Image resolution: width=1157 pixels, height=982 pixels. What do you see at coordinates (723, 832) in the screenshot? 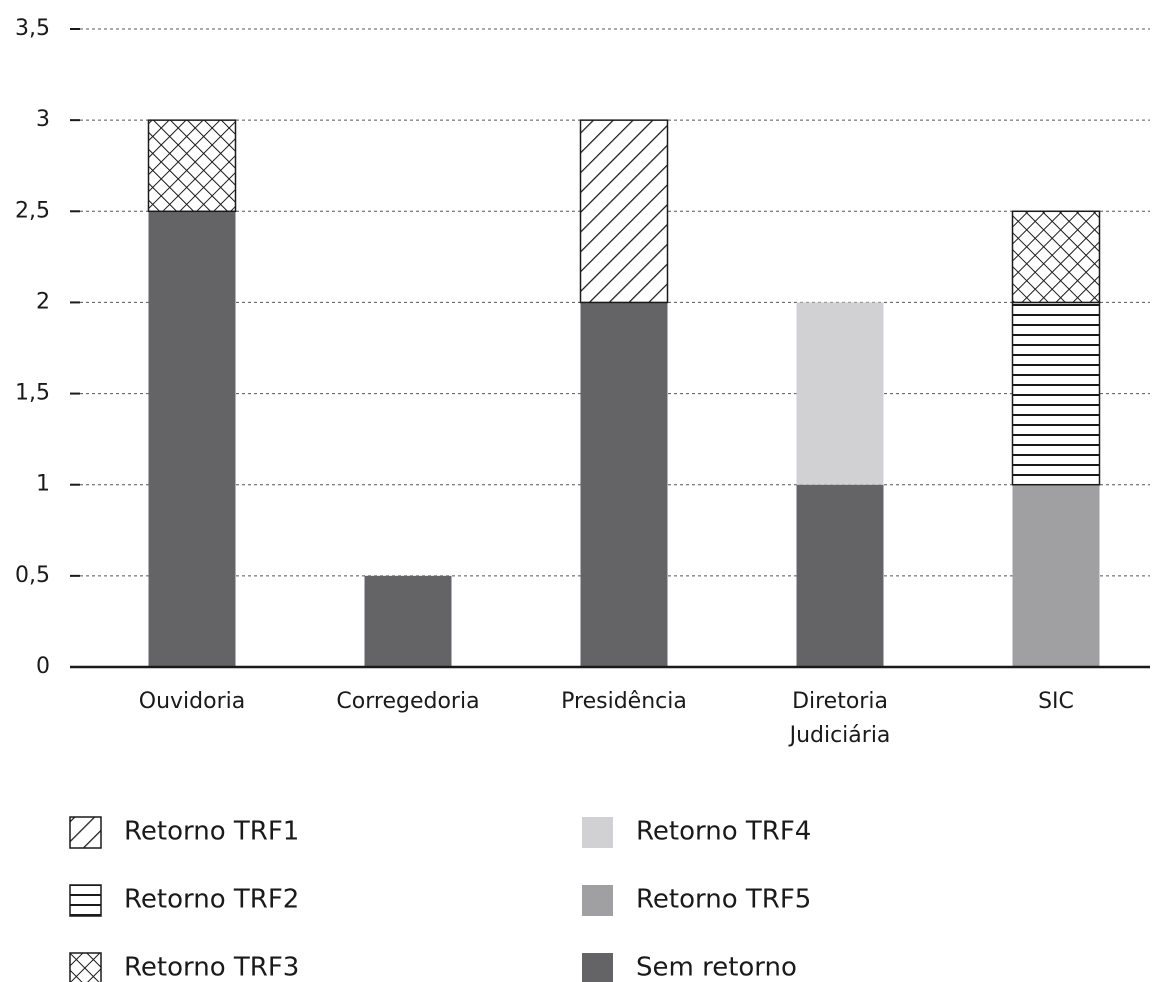
I see `legend-label: Retorno TRF4` at bounding box center [723, 832].